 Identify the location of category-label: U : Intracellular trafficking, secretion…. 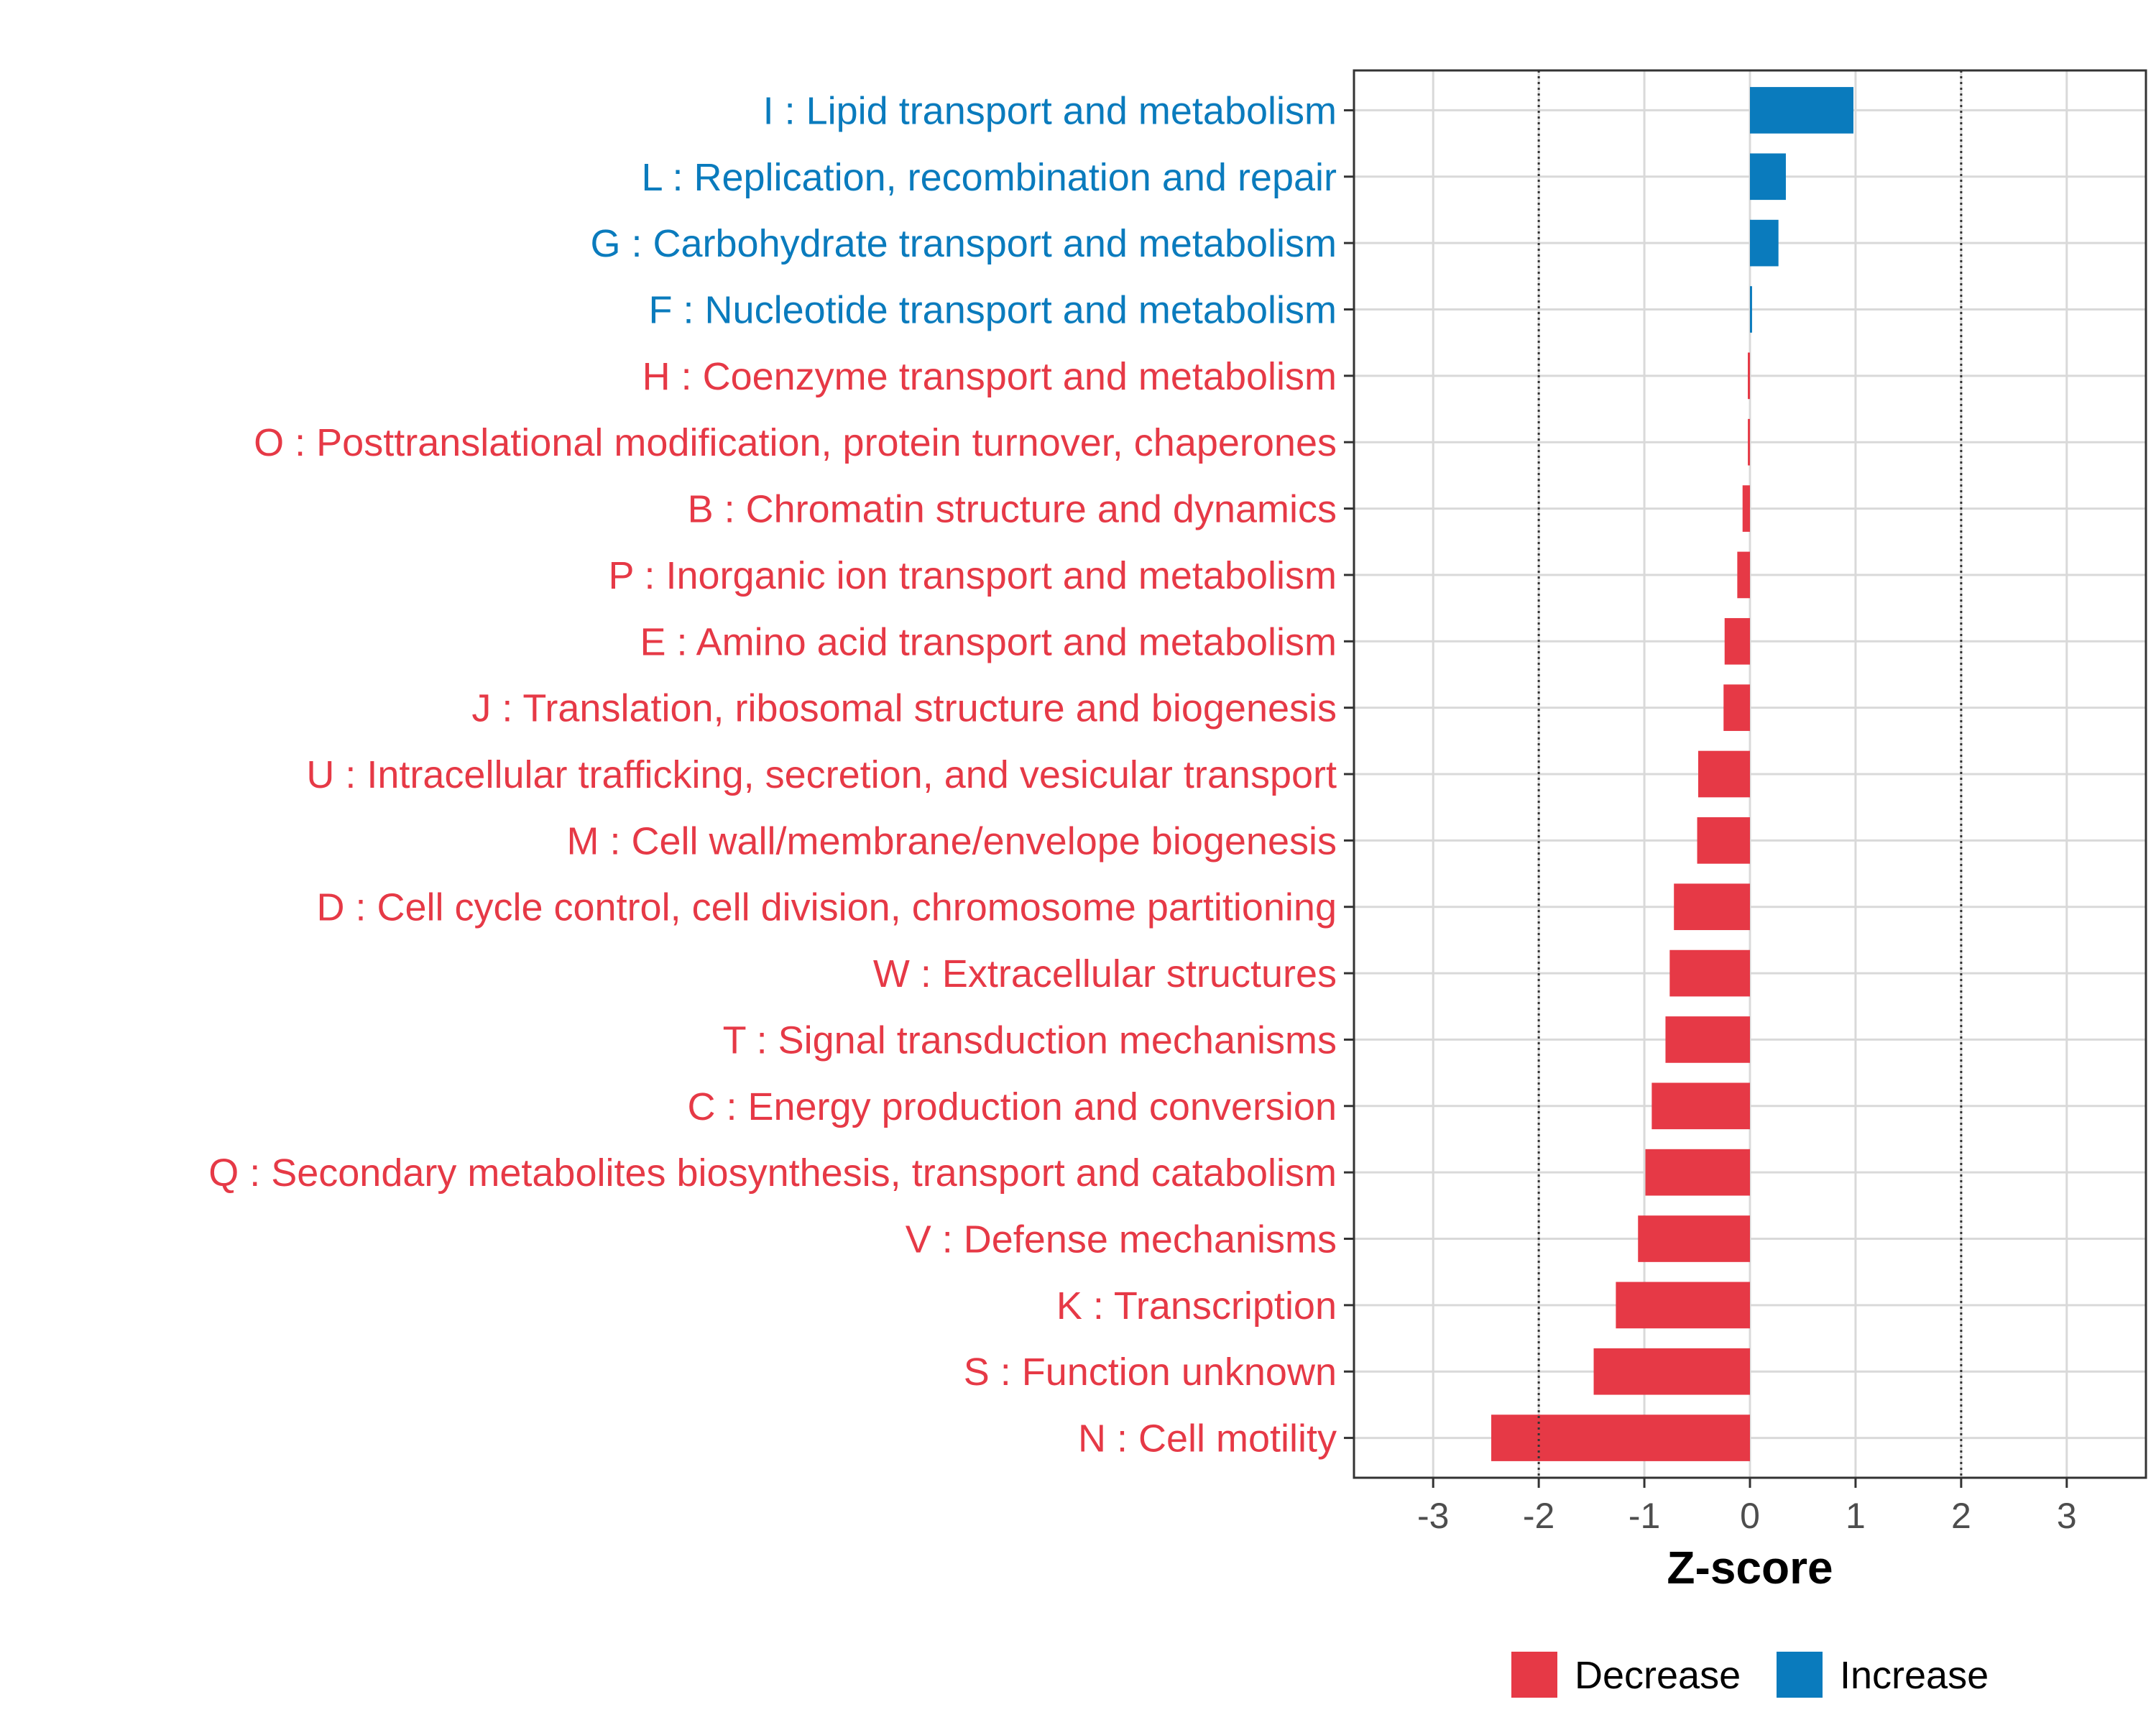
(821, 774).